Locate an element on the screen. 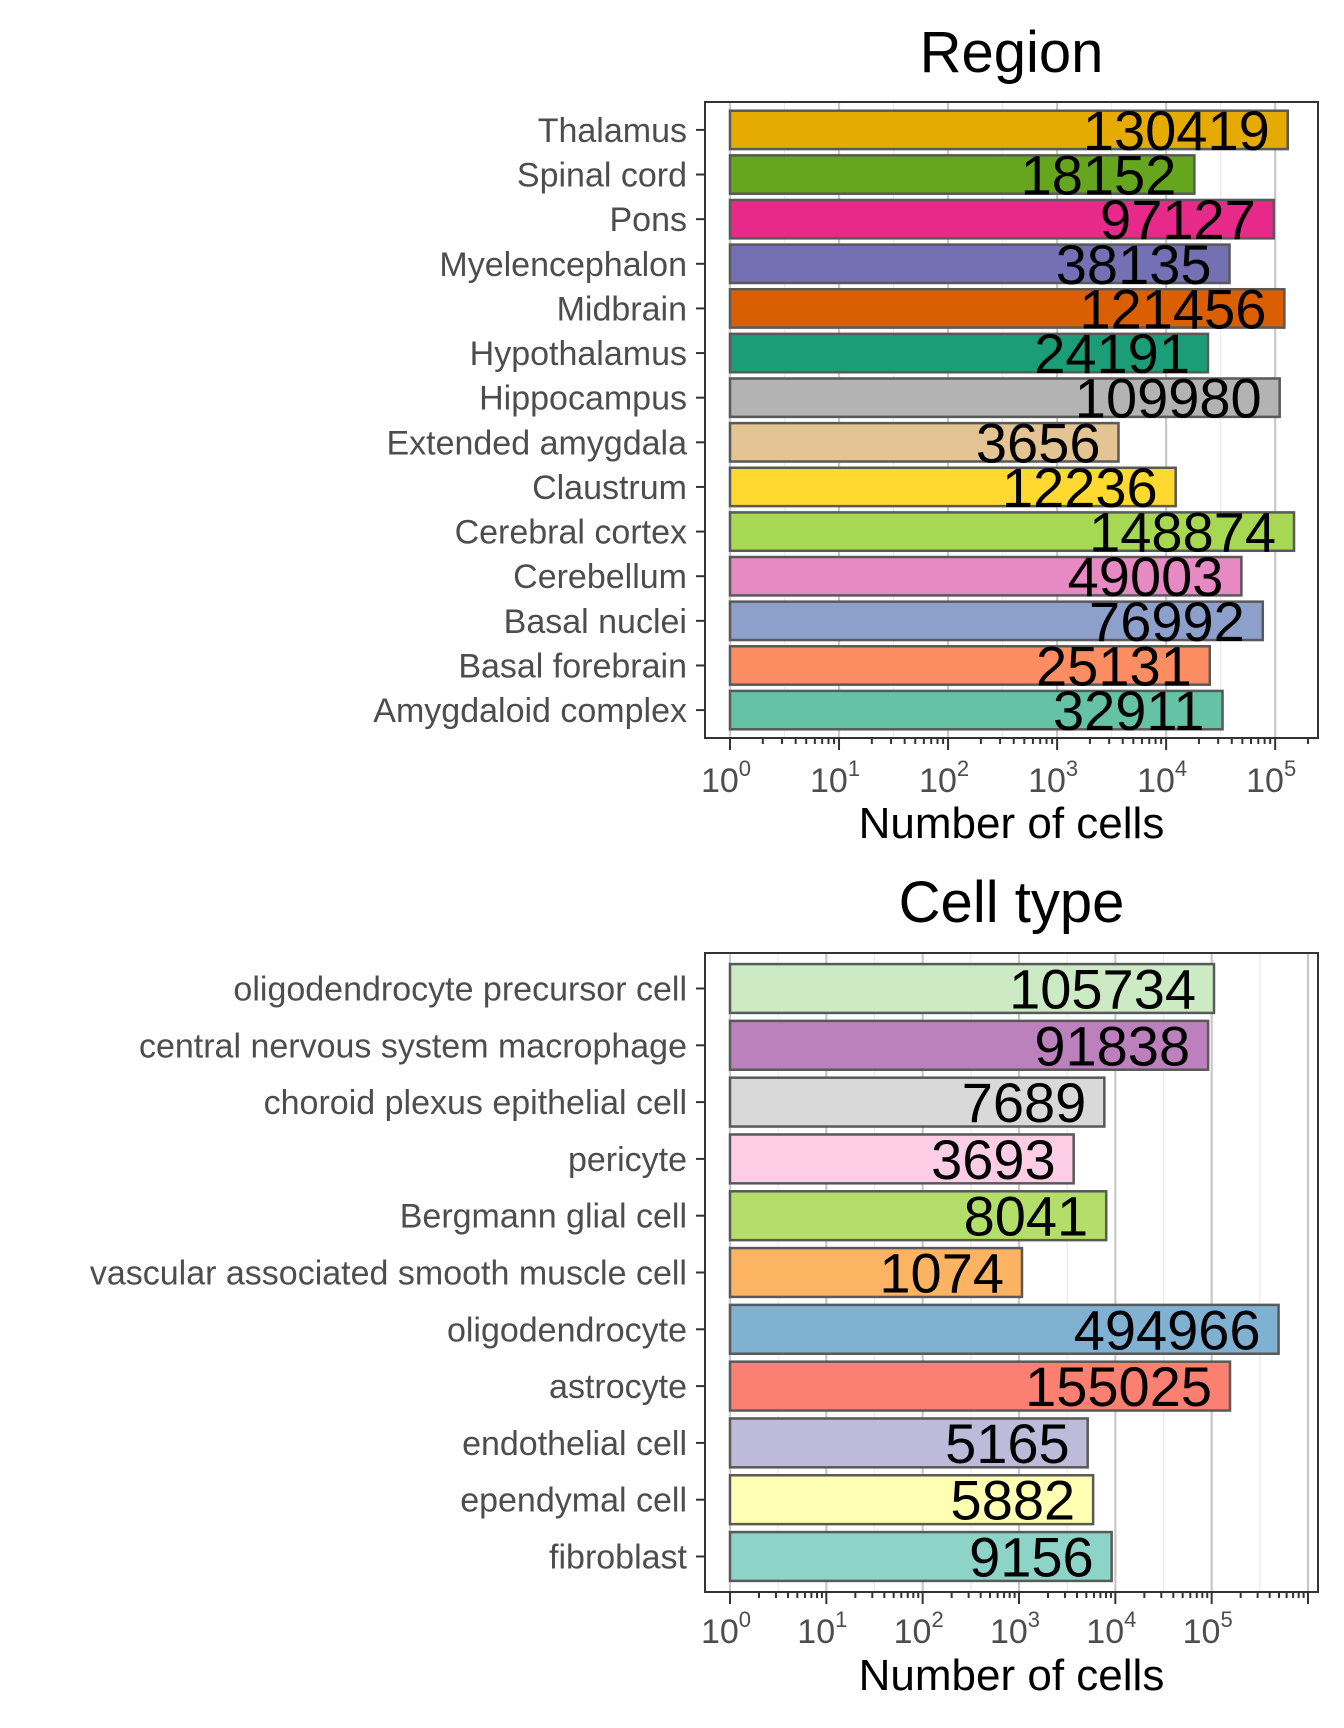 Image resolution: width=1344 pixels, height=1728 pixels. chart-title: Region is located at coordinates (1012, 52).